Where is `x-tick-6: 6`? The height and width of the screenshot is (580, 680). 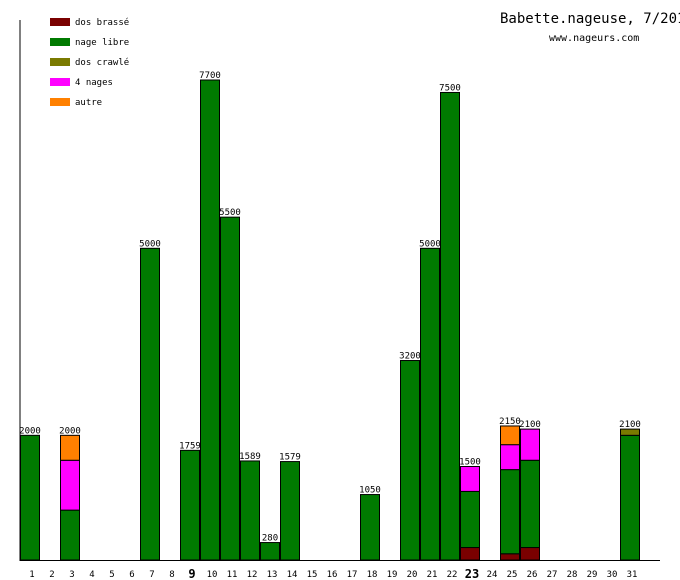 x-tick-6: 6 is located at coordinates (131, 575).